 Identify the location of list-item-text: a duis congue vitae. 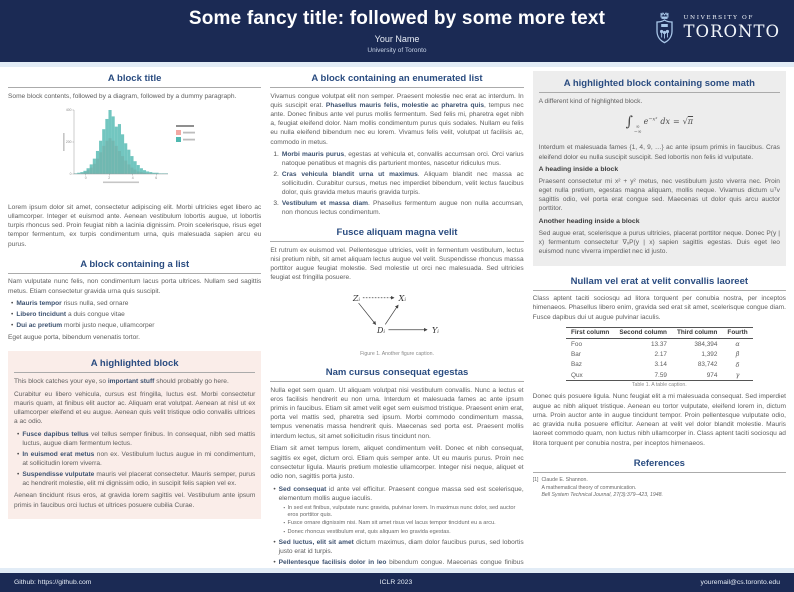
(95, 314).